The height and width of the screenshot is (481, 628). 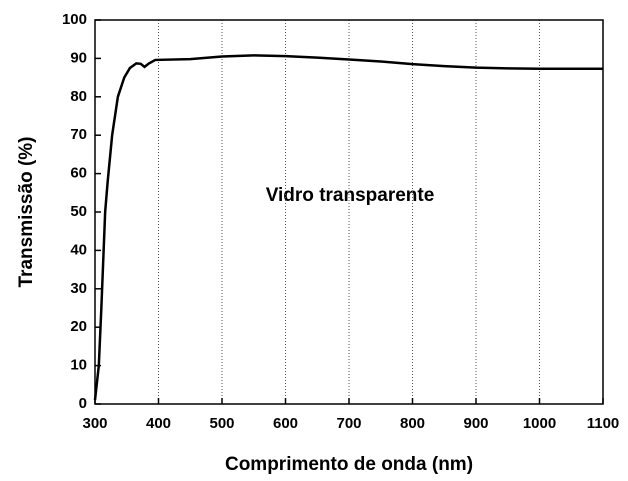 What do you see at coordinates (78, 96) in the screenshot?
I see `y-tick-label: 80` at bounding box center [78, 96].